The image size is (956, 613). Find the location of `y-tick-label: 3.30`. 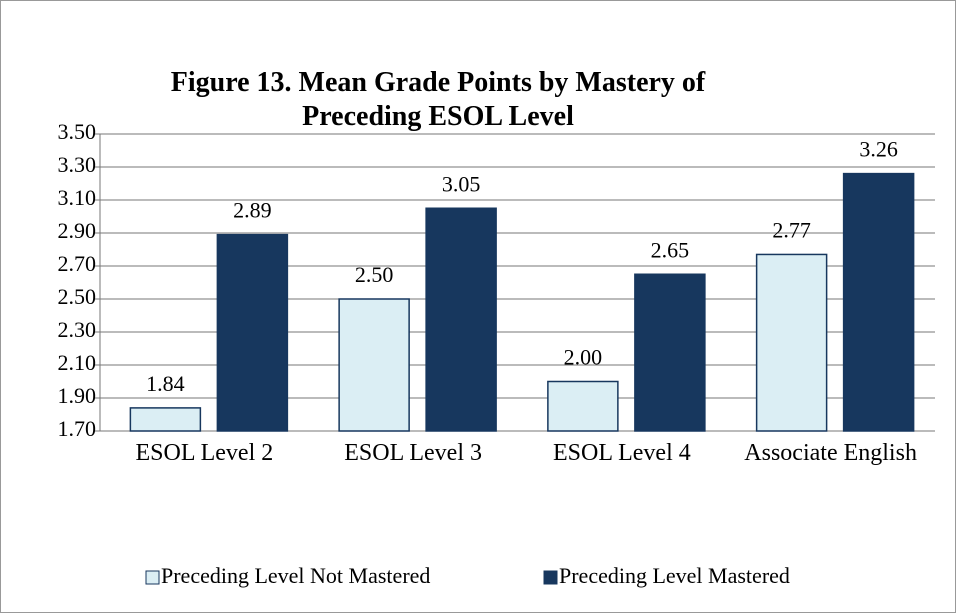

y-tick-label: 3.30 is located at coordinates (77, 164).